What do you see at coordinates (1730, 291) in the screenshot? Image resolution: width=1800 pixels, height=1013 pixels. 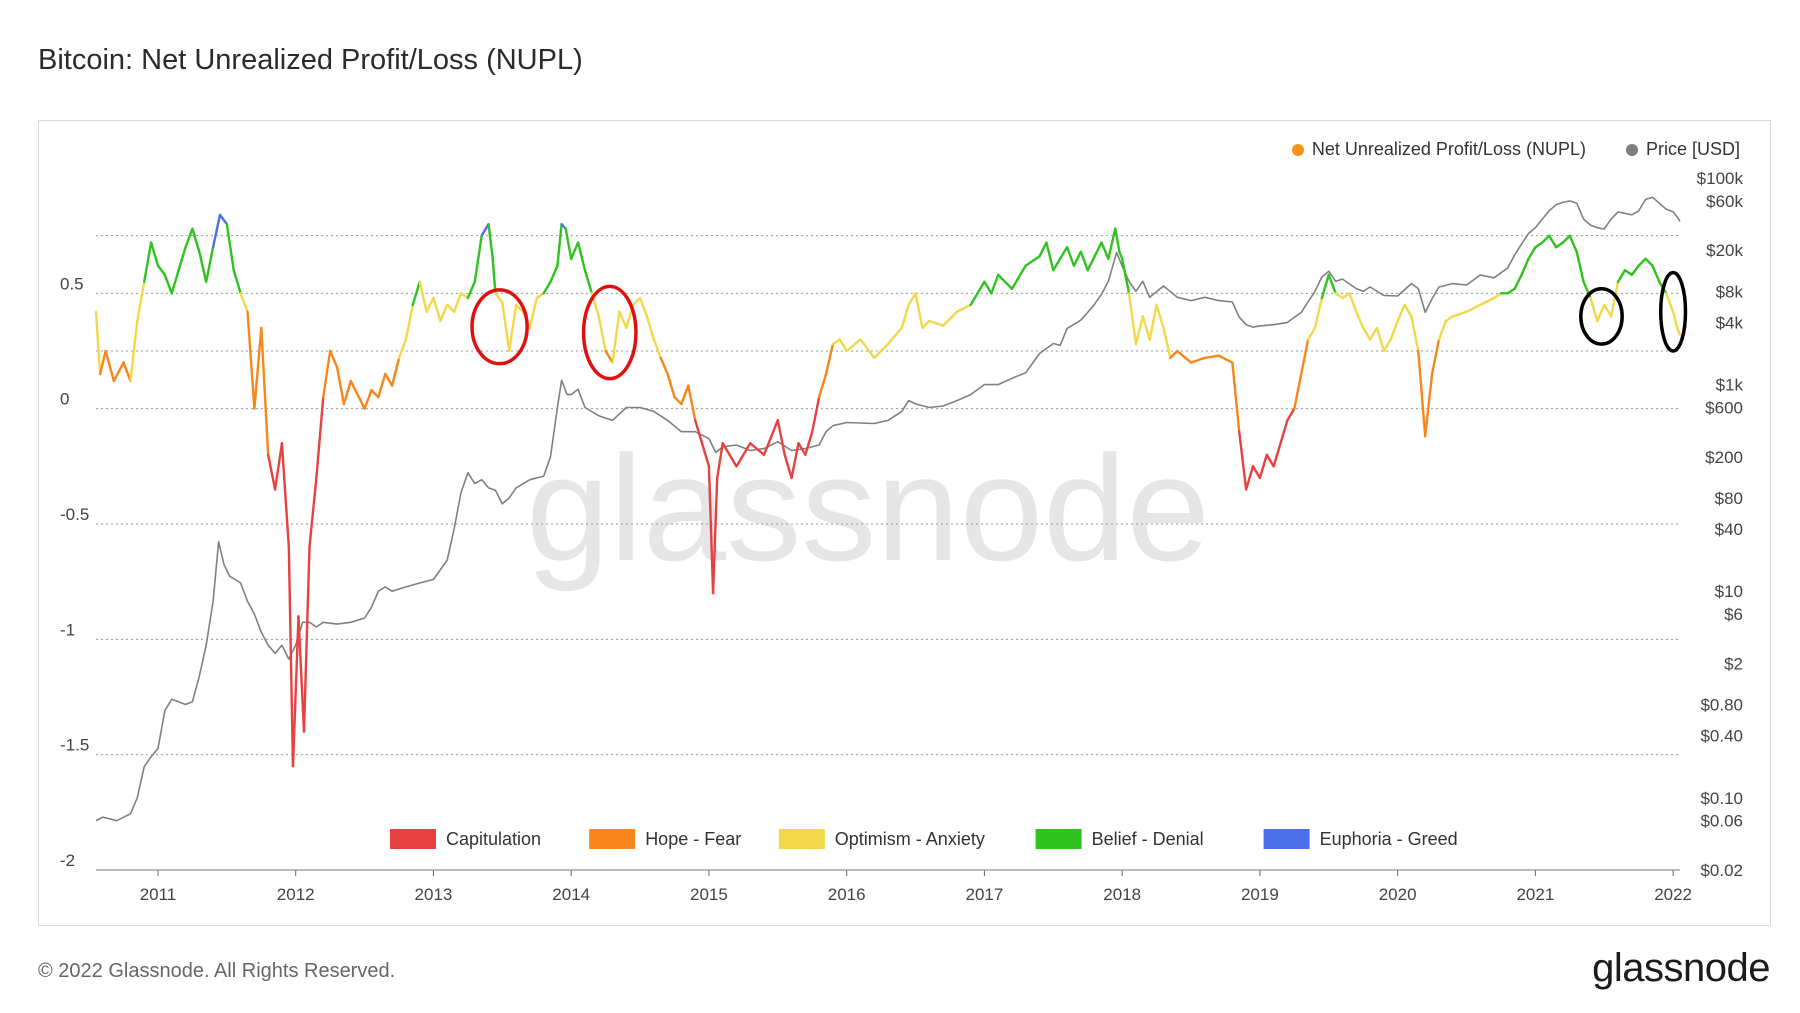 I see `y-right-tick-label: $8k` at bounding box center [1730, 291].